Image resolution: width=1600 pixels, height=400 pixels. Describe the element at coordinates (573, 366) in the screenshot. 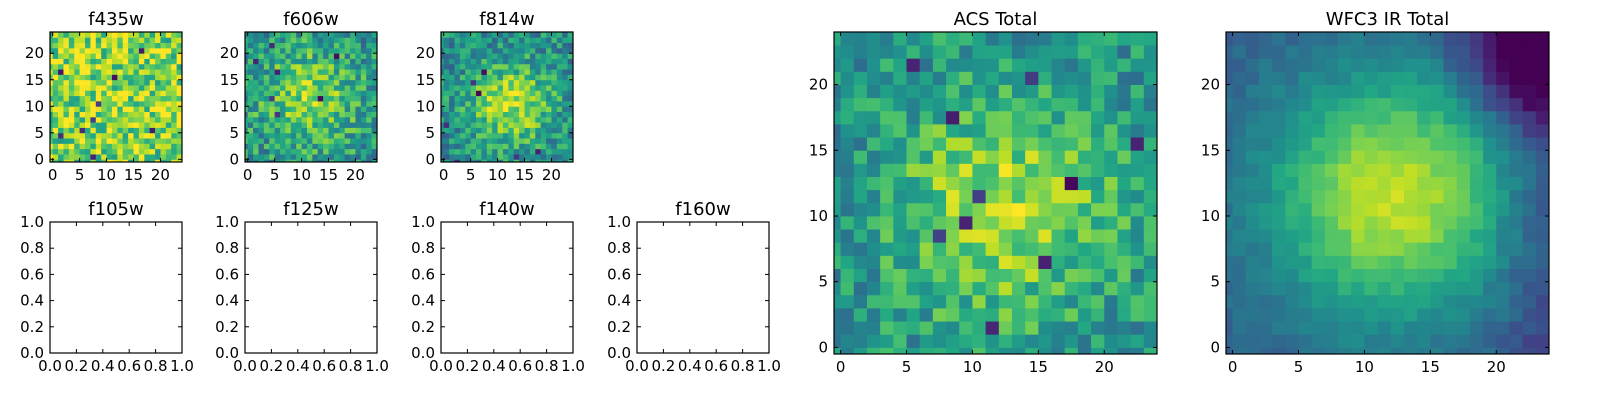

I see `x-tick-label: 1.0` at that location.